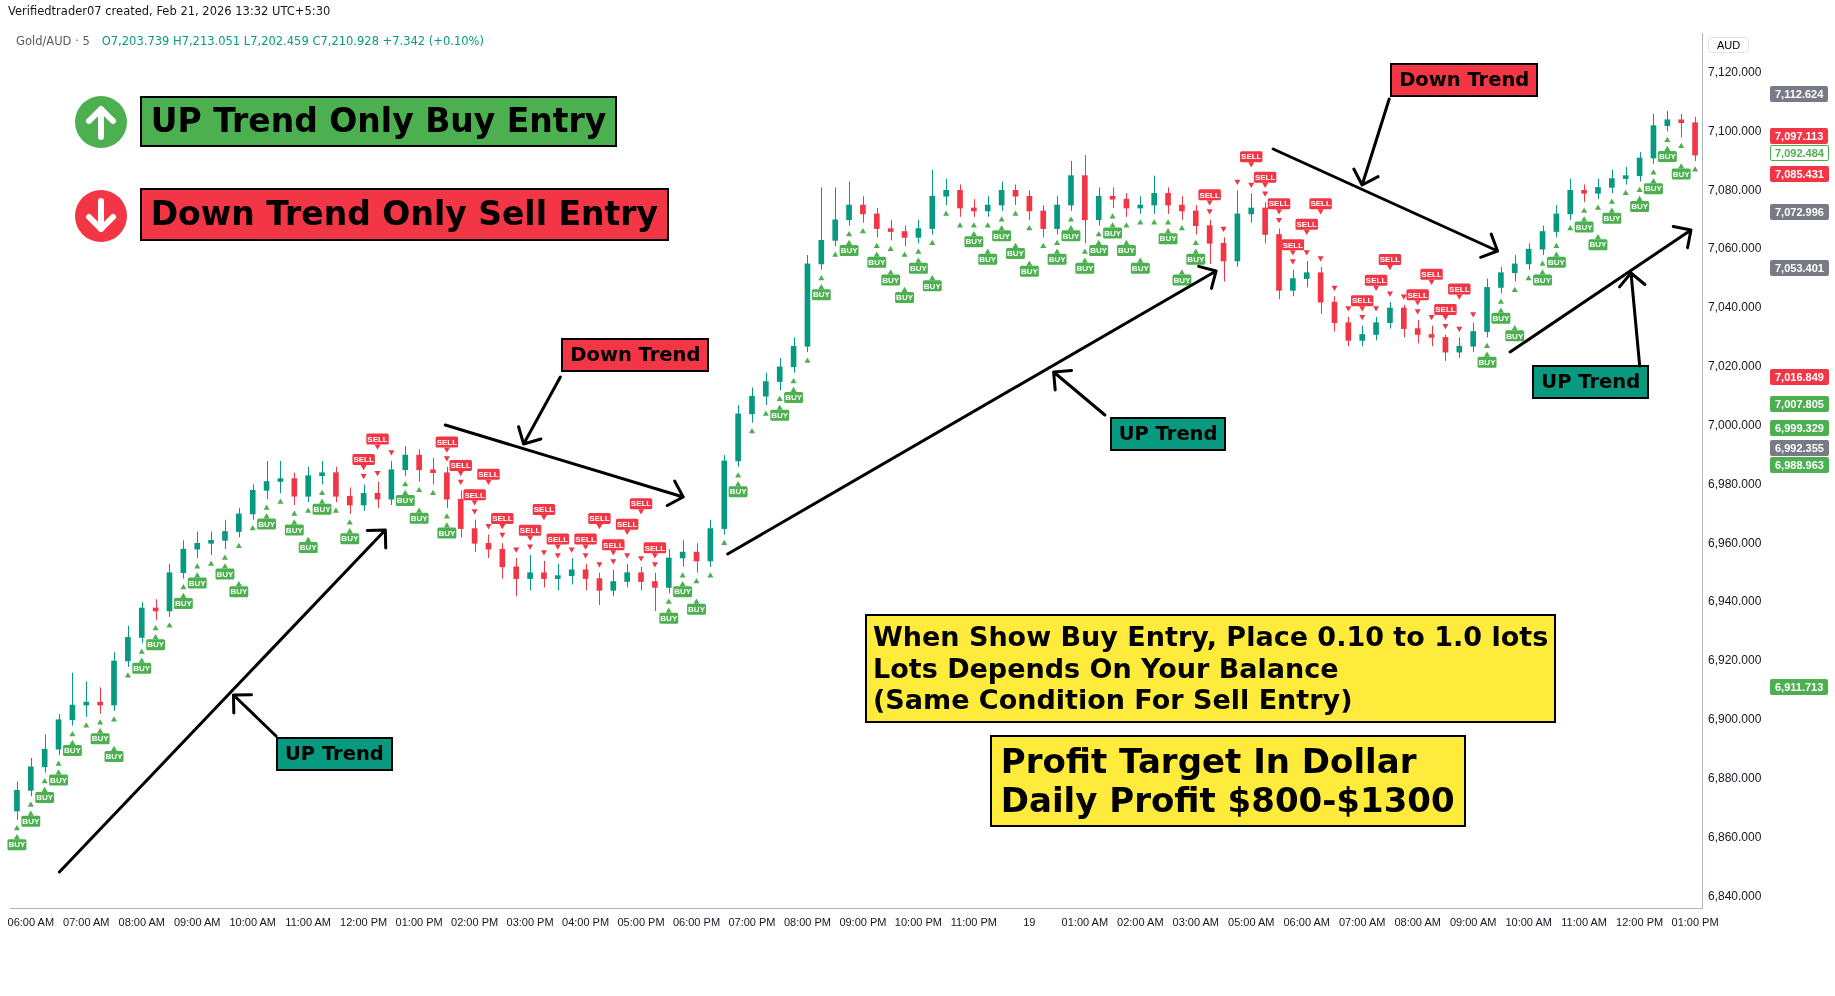 This screenshot has height=996, width=1835. I want to click on x-tick-label: 06:00 PM, so click(696, 921).